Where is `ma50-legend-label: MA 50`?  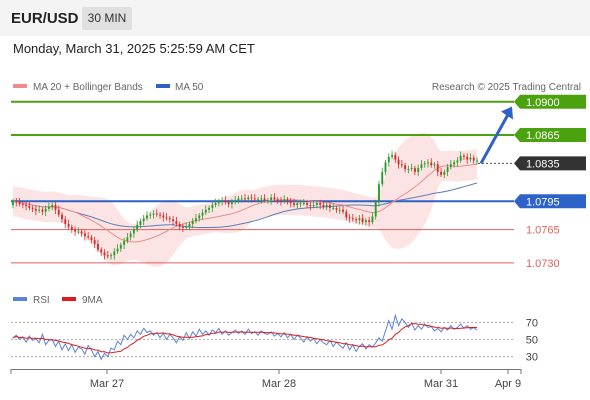
ma50-legend-label: MA 50 is located at coordinates (189, 87).